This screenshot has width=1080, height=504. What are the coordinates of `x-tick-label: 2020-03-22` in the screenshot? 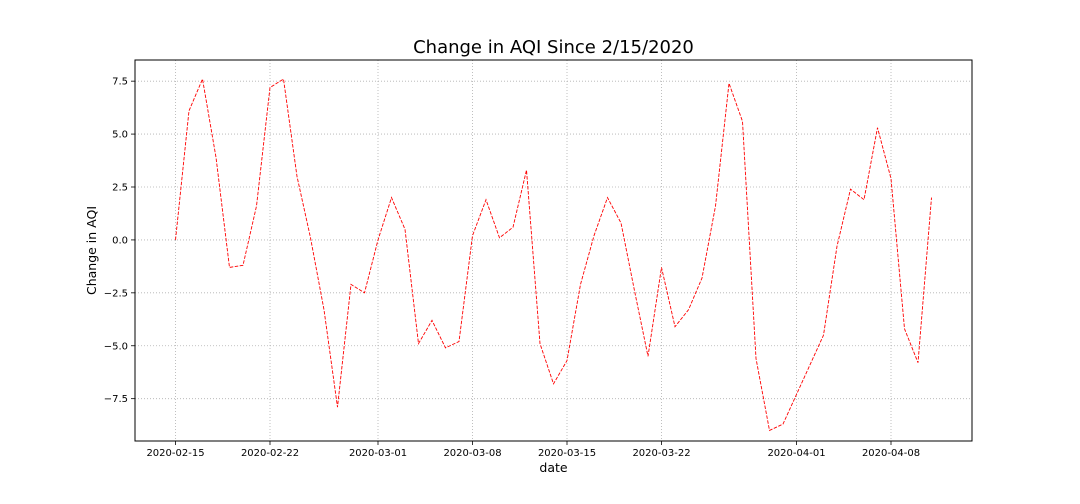 It's located at (661, 453).